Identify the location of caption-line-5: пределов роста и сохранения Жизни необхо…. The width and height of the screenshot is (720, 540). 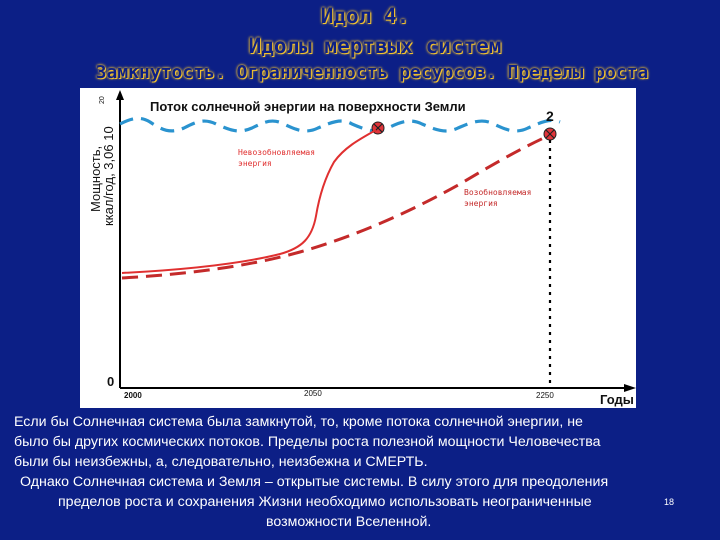
(325, 502).